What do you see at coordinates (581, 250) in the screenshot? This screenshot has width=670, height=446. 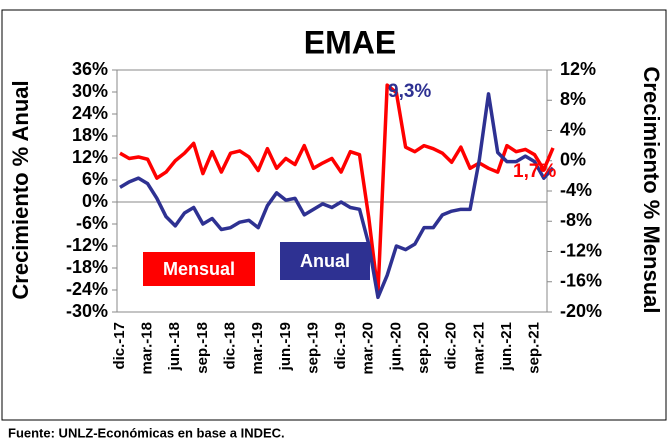 I see `y2-tick-label: -12%` at bounding box center [581, 250].